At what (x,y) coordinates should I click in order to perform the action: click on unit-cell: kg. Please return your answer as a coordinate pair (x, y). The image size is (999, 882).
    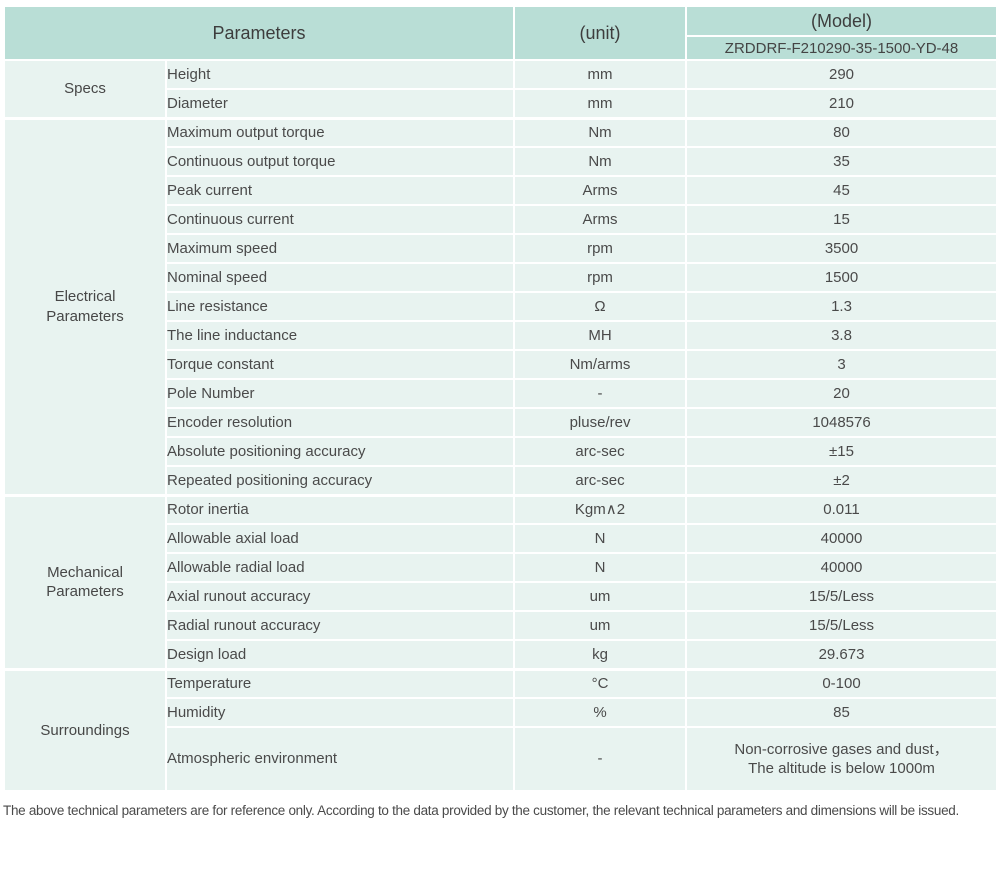
    Looking at the image, I should click on (600, 654).